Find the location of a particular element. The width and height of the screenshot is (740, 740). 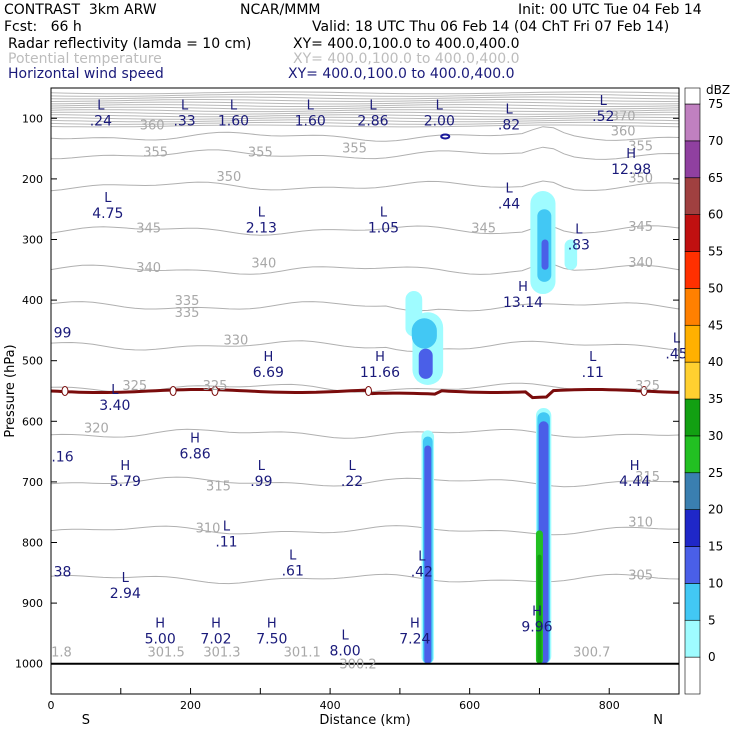

colorbar-level-label: 25 is located at coordinates (715, 473).